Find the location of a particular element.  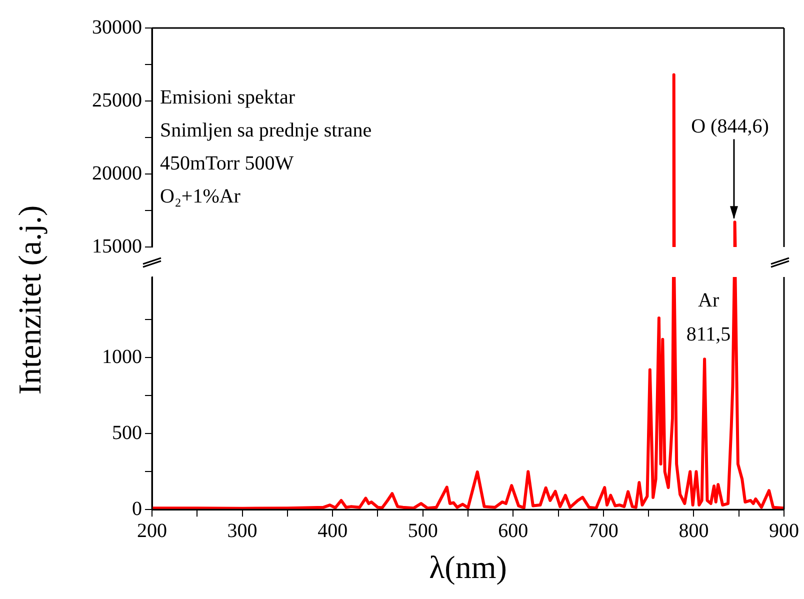

annotation: Emisioni spektar is located at coordinates (228, 97).